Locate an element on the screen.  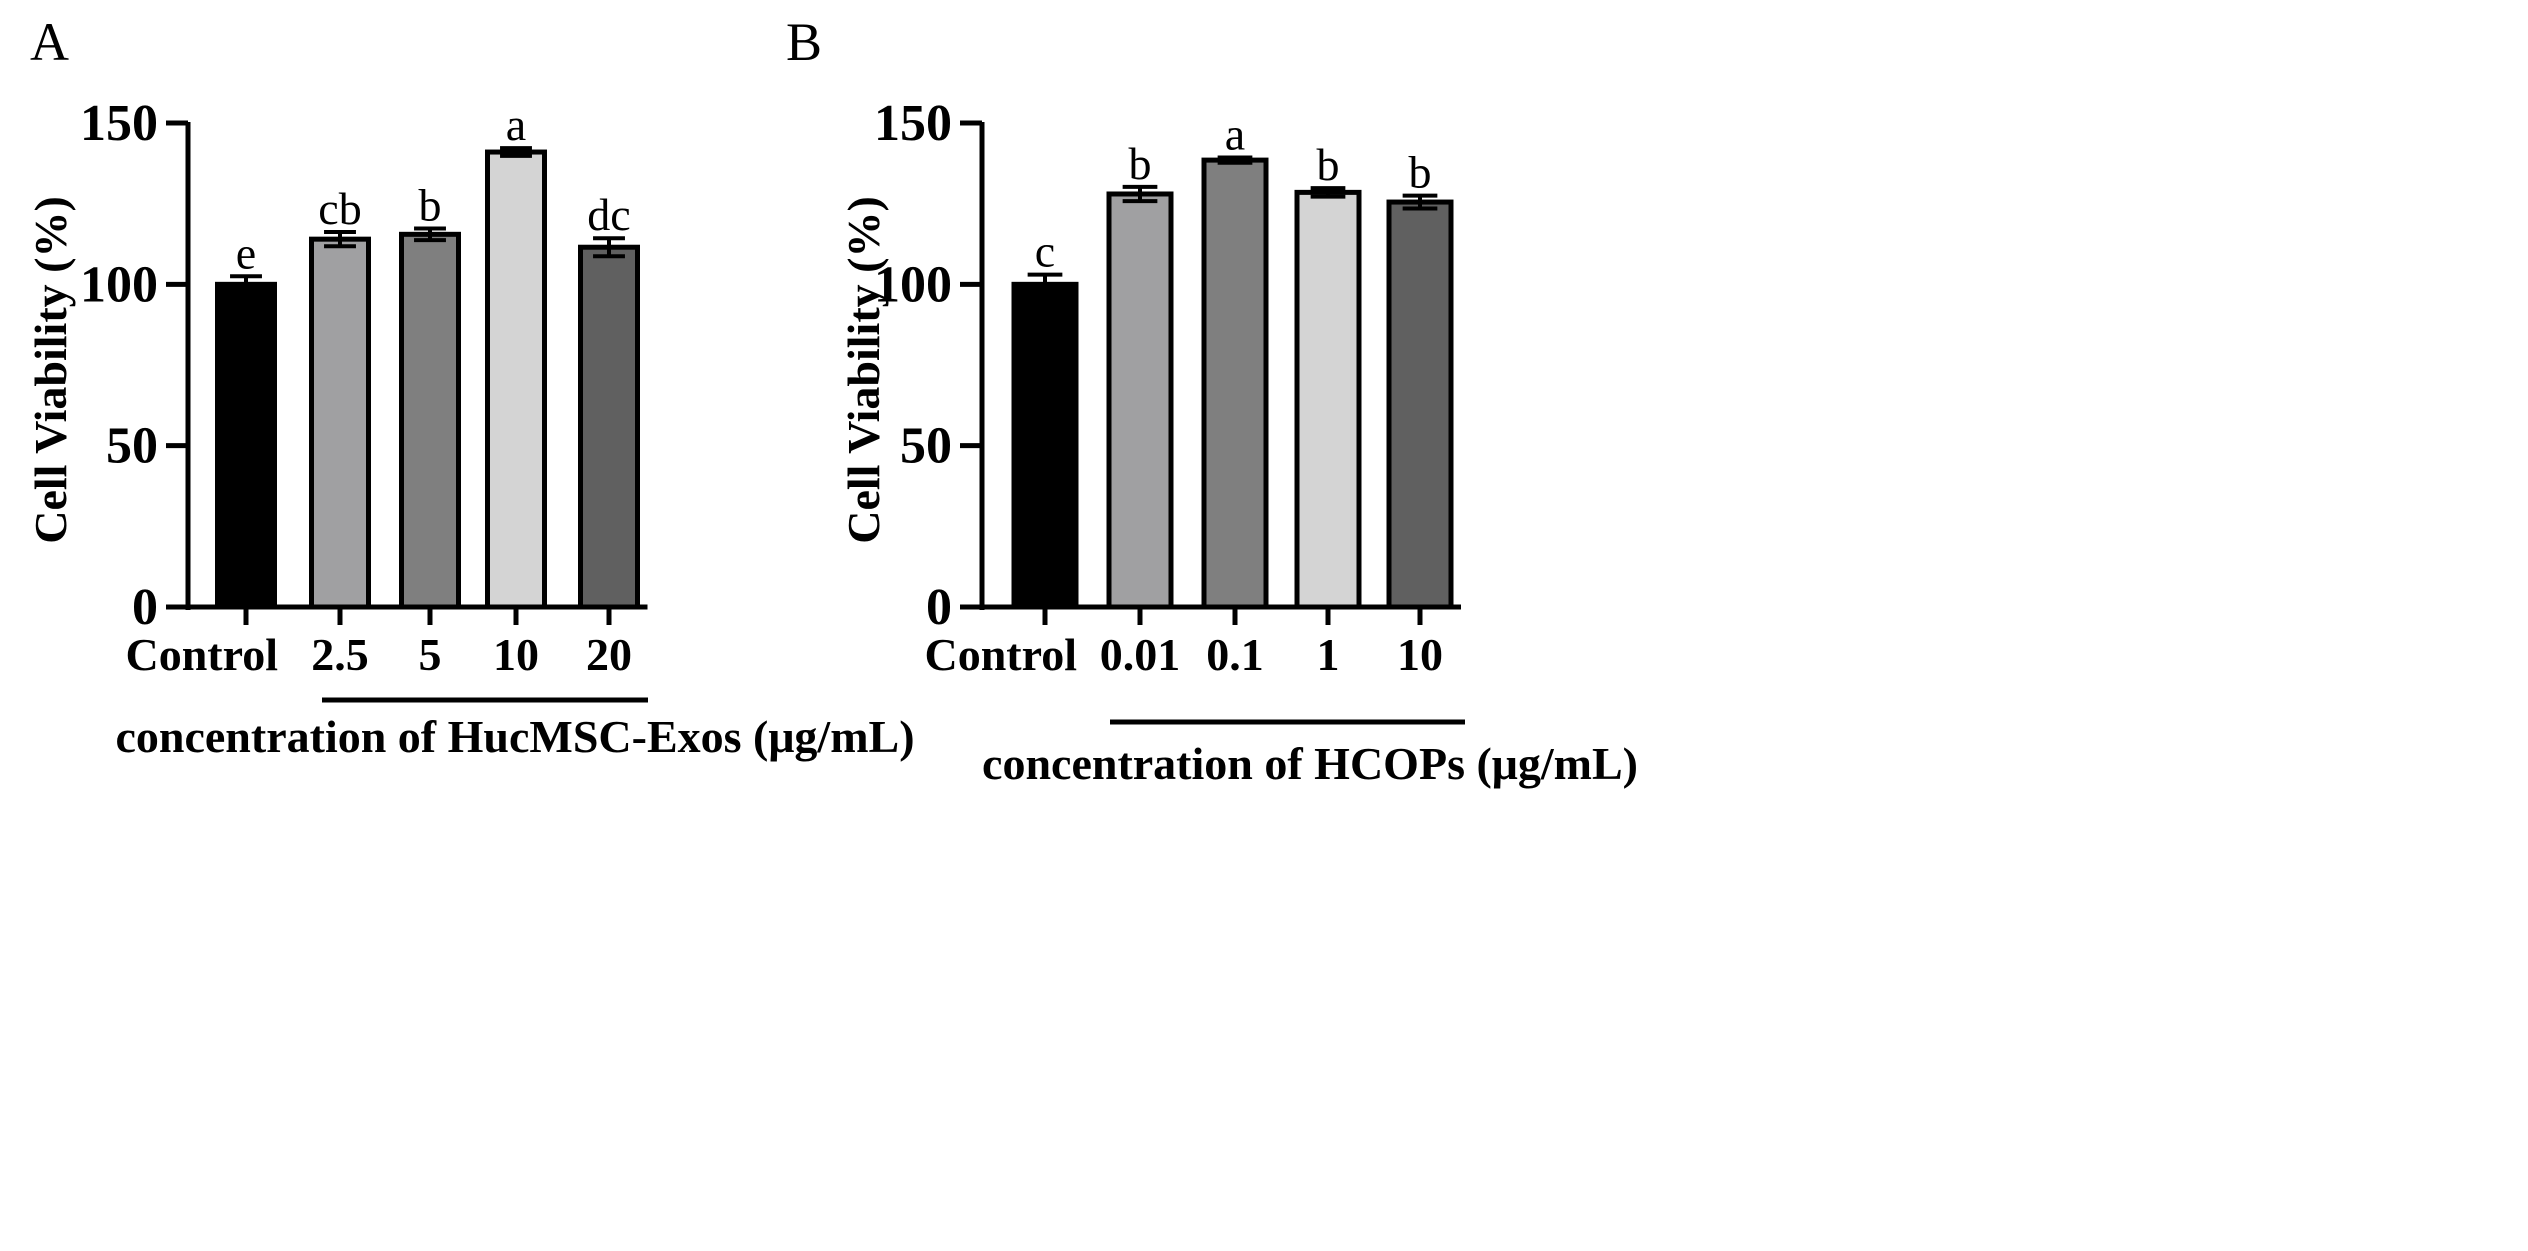
significance-label: dc is located at coordinates (608, 214).